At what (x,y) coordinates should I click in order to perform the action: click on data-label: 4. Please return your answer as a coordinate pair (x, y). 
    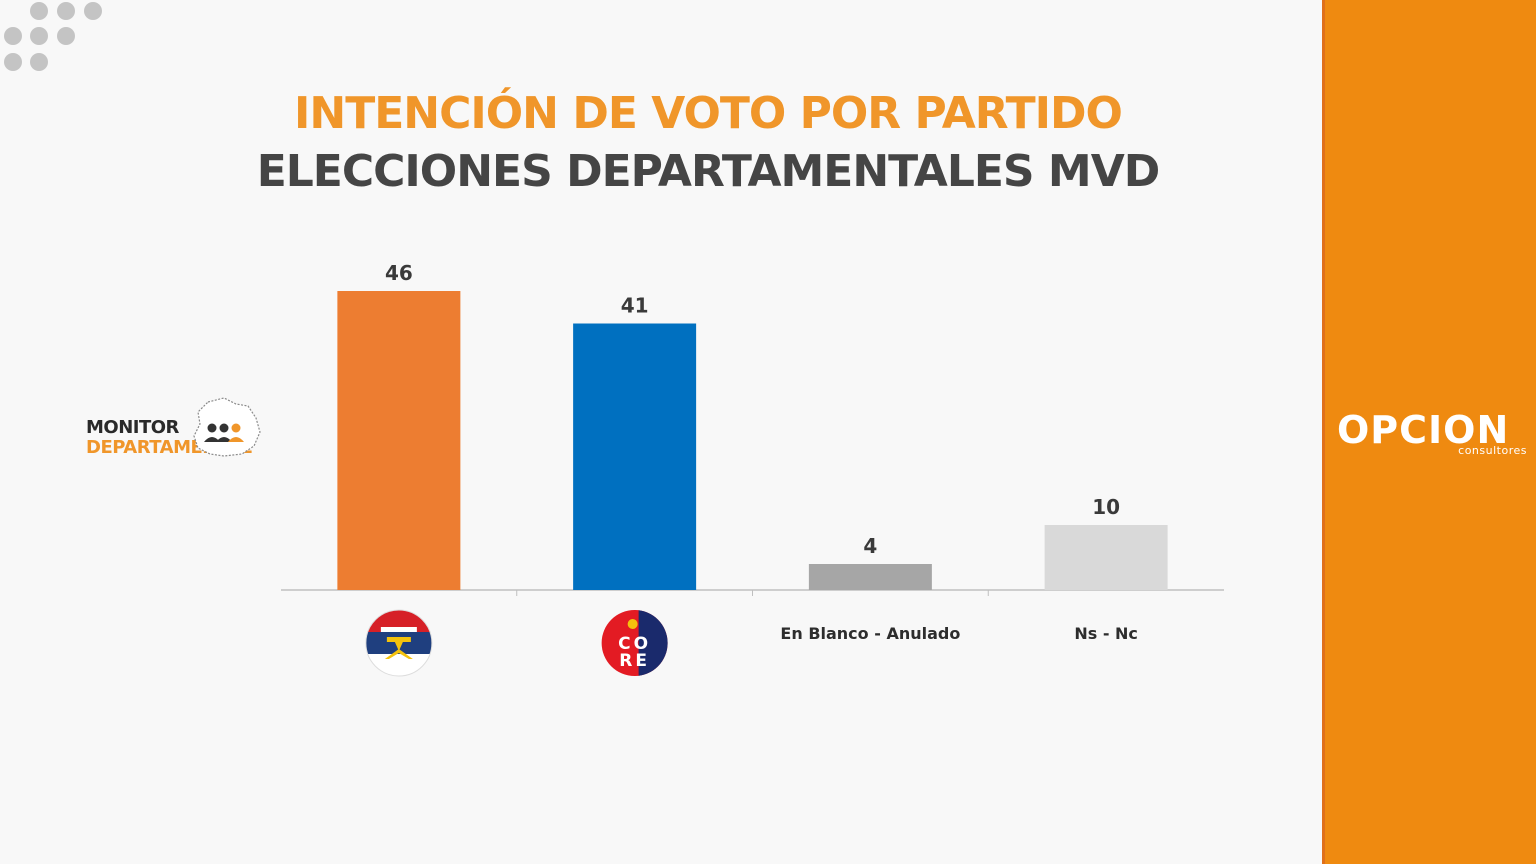
    Looking at the image, I should click on (870, 546).